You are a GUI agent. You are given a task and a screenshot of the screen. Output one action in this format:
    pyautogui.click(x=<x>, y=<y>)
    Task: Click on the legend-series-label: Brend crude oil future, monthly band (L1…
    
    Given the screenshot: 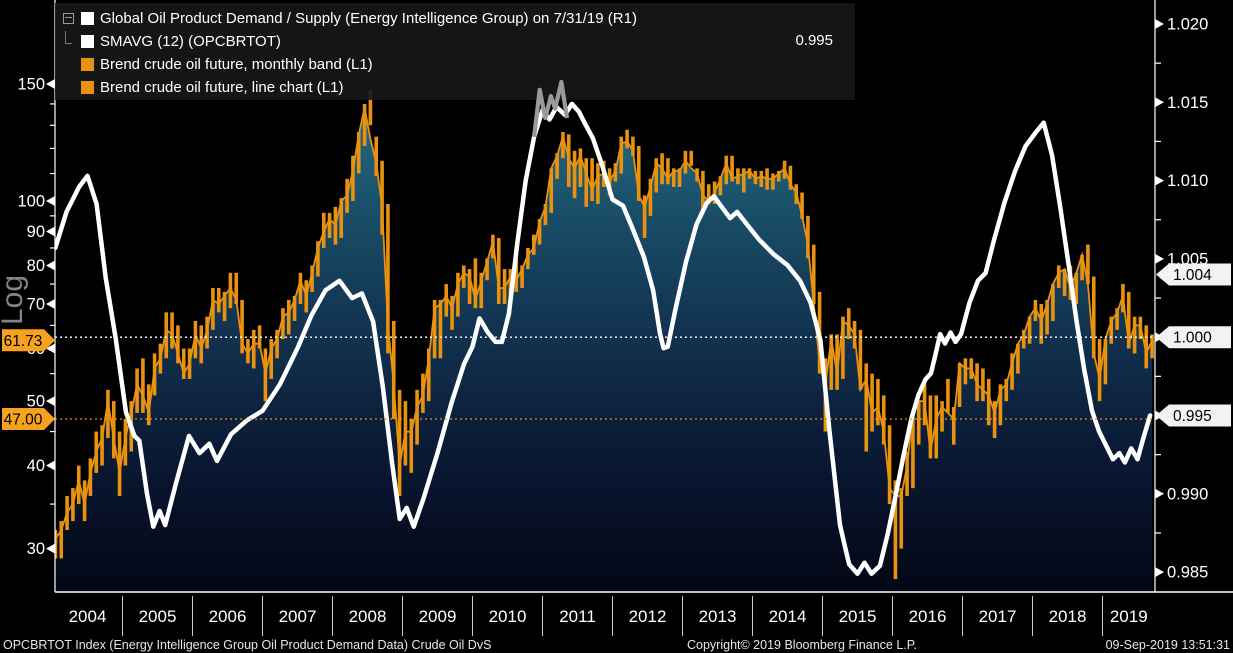 What is the action you would take?
    pyautogui.click(x=236, y=64)
    